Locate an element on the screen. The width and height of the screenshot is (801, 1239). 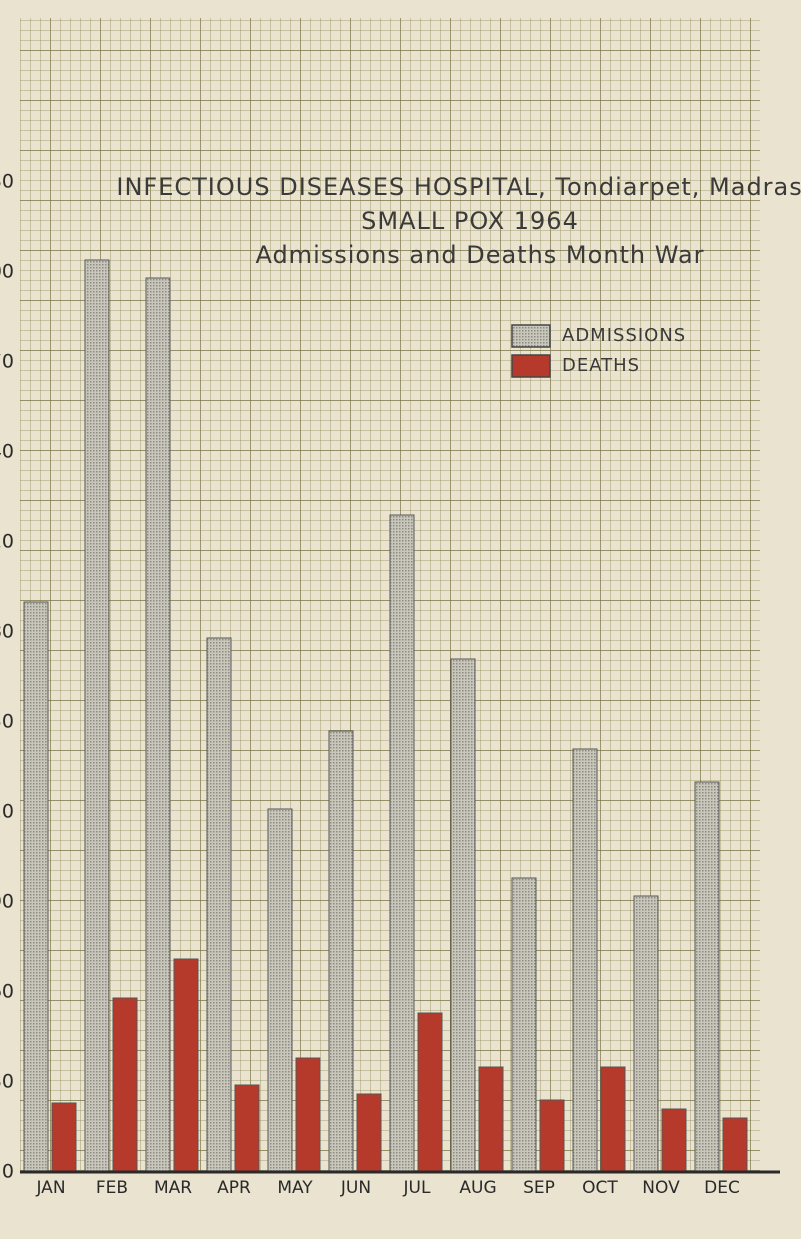
x-tick-label: OCT is located at coordinates (600, 1188).